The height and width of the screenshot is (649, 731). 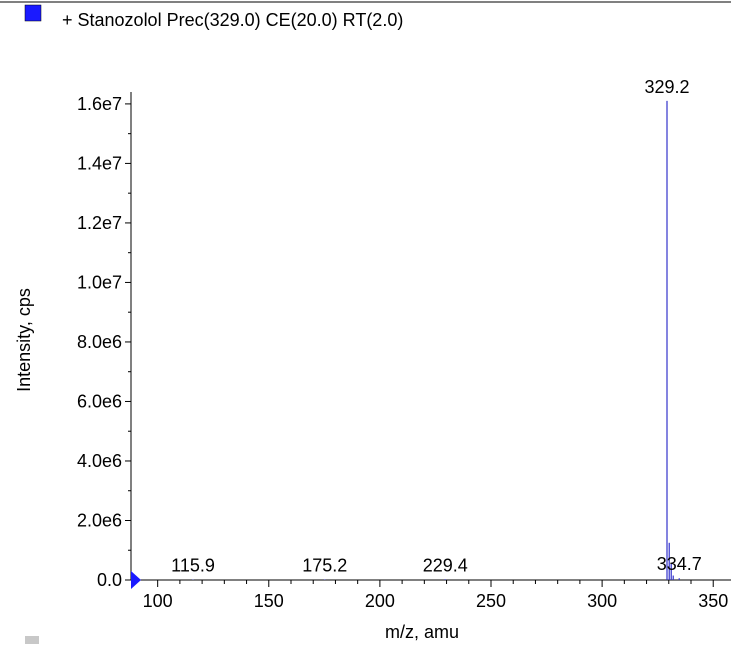 I want to click on y-tick-label: 0.0, so click(x=109, y=580).